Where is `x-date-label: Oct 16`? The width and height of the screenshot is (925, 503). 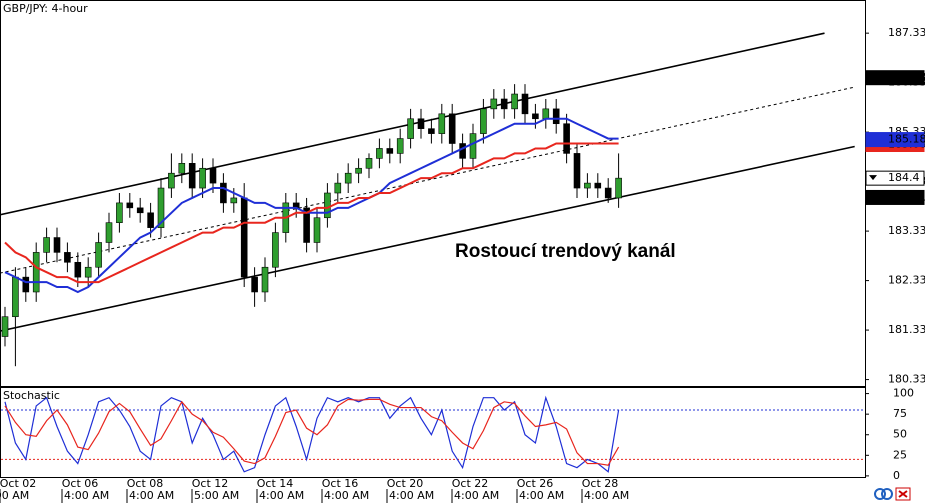 x-date-label: Oct 16 is located at coordinates (340, 483).